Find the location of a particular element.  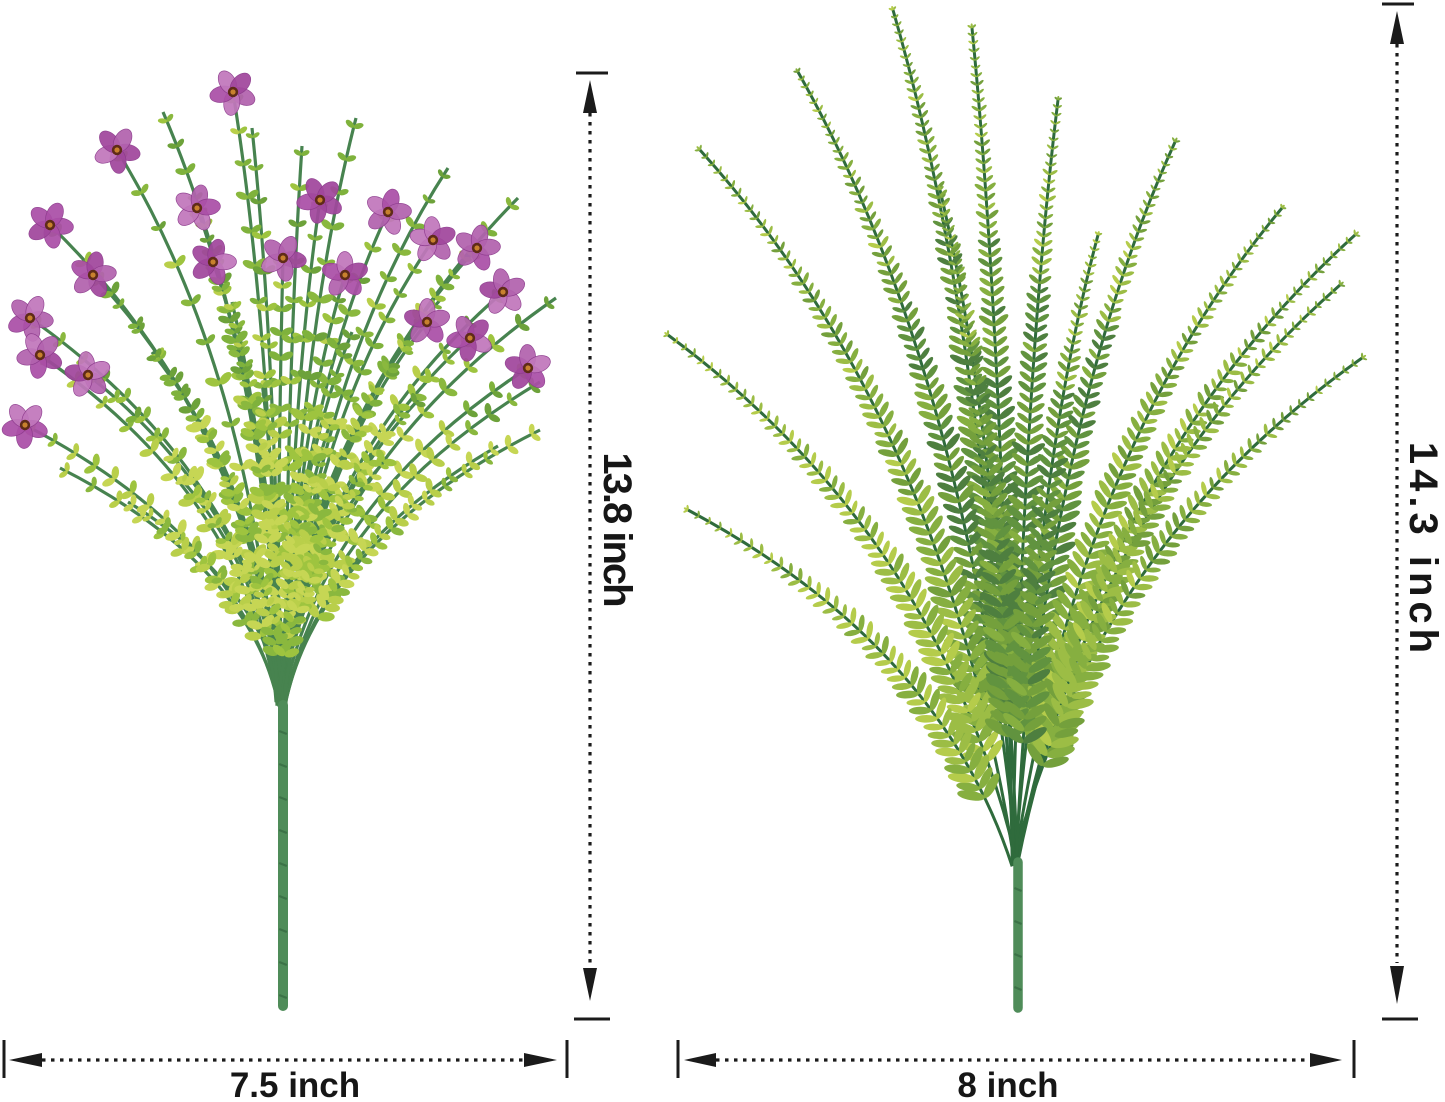

right-width-arrow-right-icon is located at coordinates (1326, 1060).